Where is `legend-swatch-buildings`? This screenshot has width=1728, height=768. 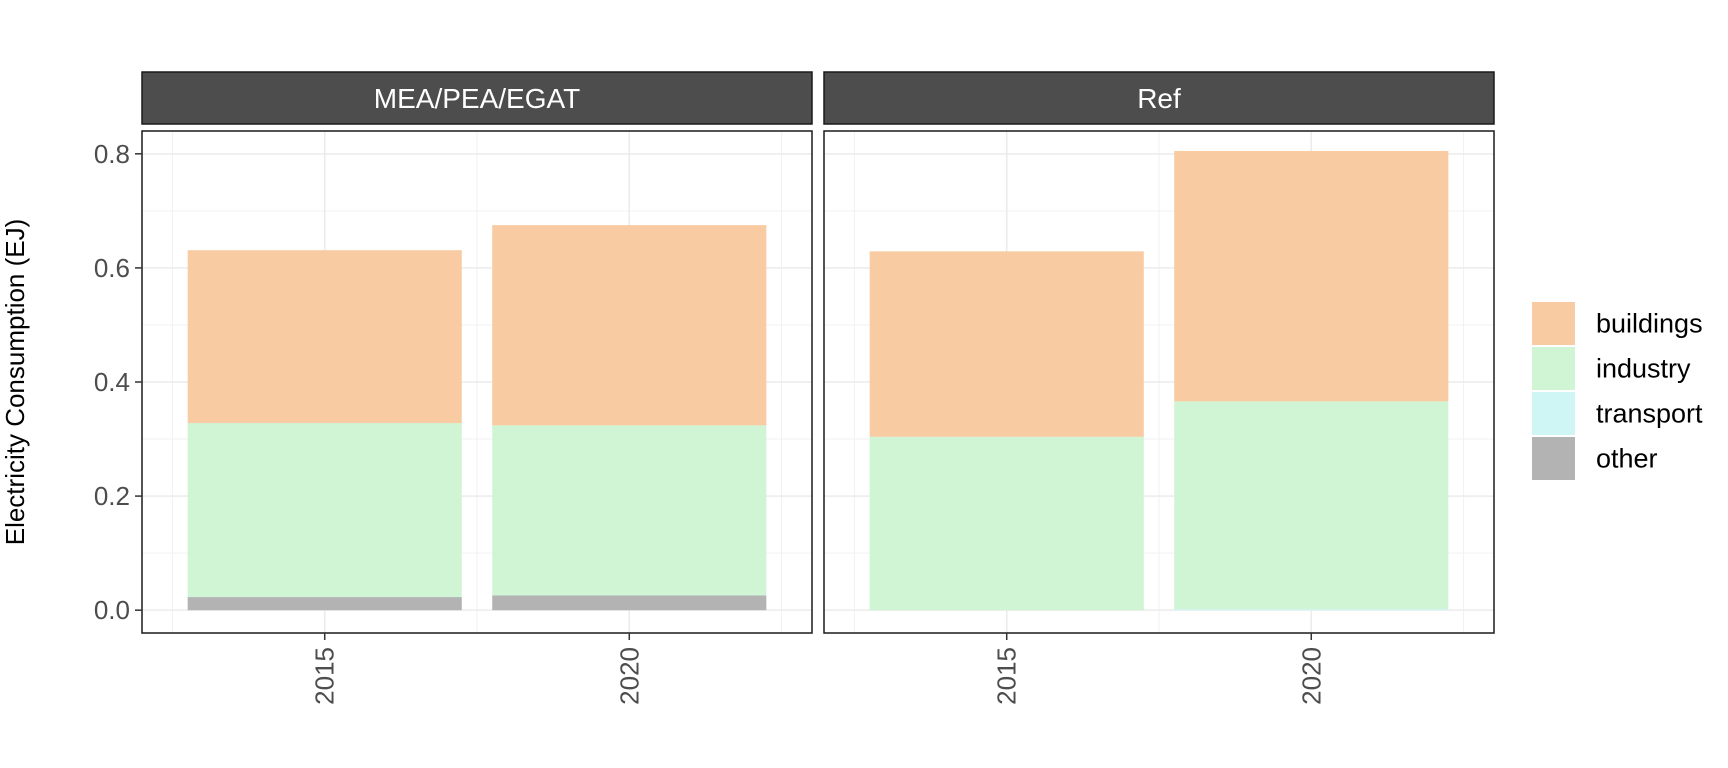
legend-swatch-buildings is located at coordinates (1553, 323).